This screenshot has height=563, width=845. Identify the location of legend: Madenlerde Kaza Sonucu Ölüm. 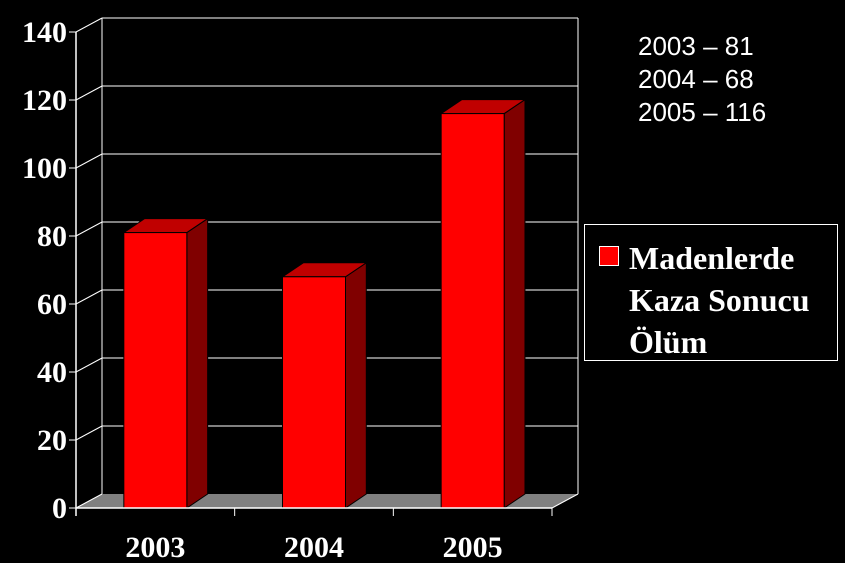
(711, 292).